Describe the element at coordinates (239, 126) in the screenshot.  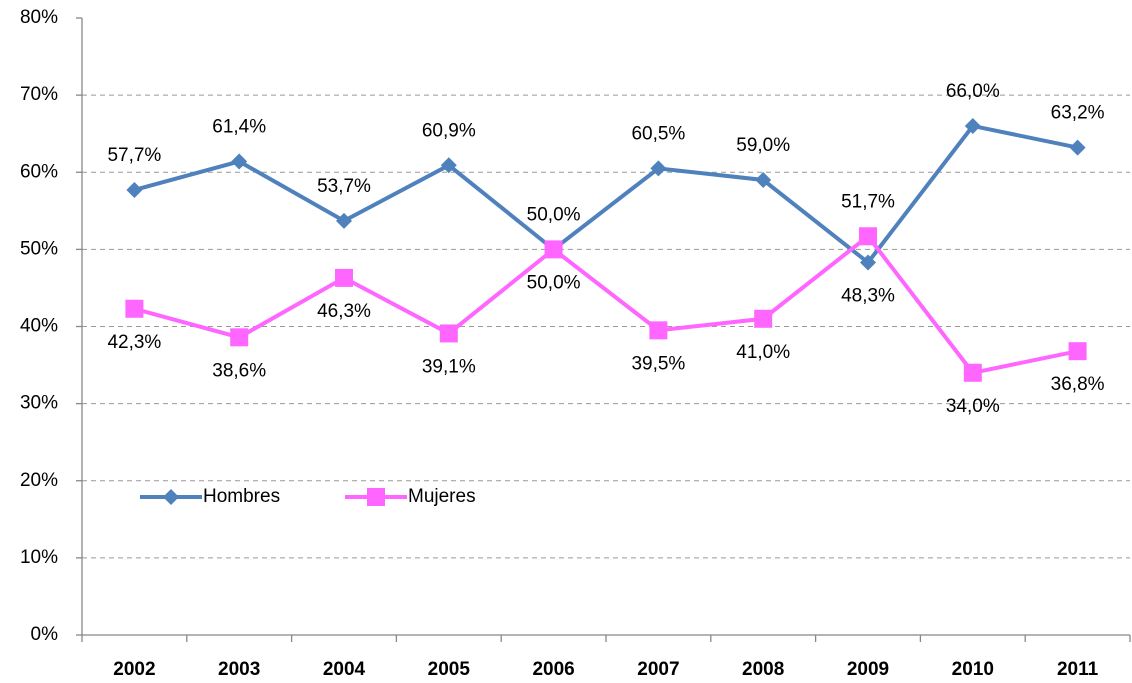
I see `data-label: 61,4%` at that location.